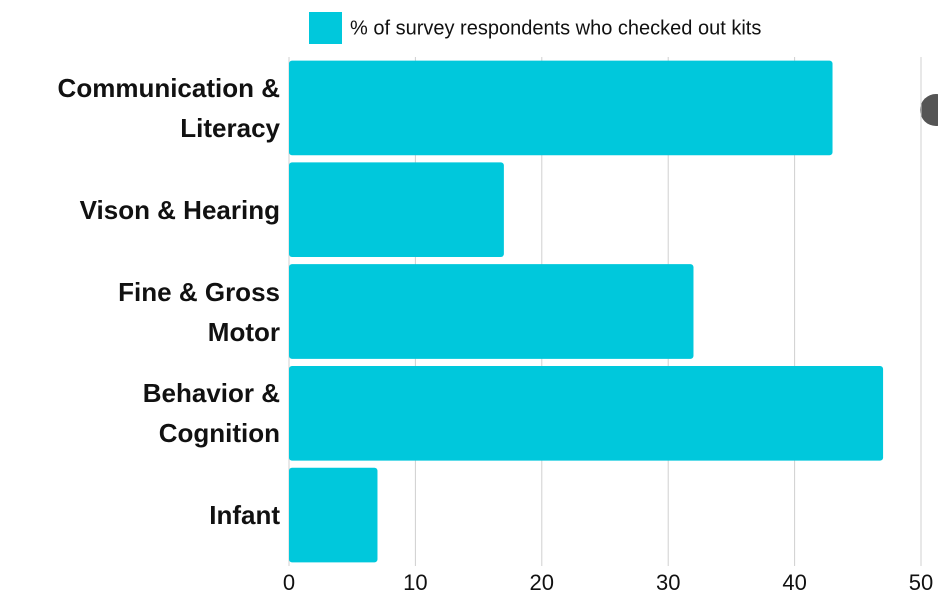 The image size is (938, 598). Describe the element at coordinates (289, 582) in the screenshot. I see `x-tick-label: 0` at that location.